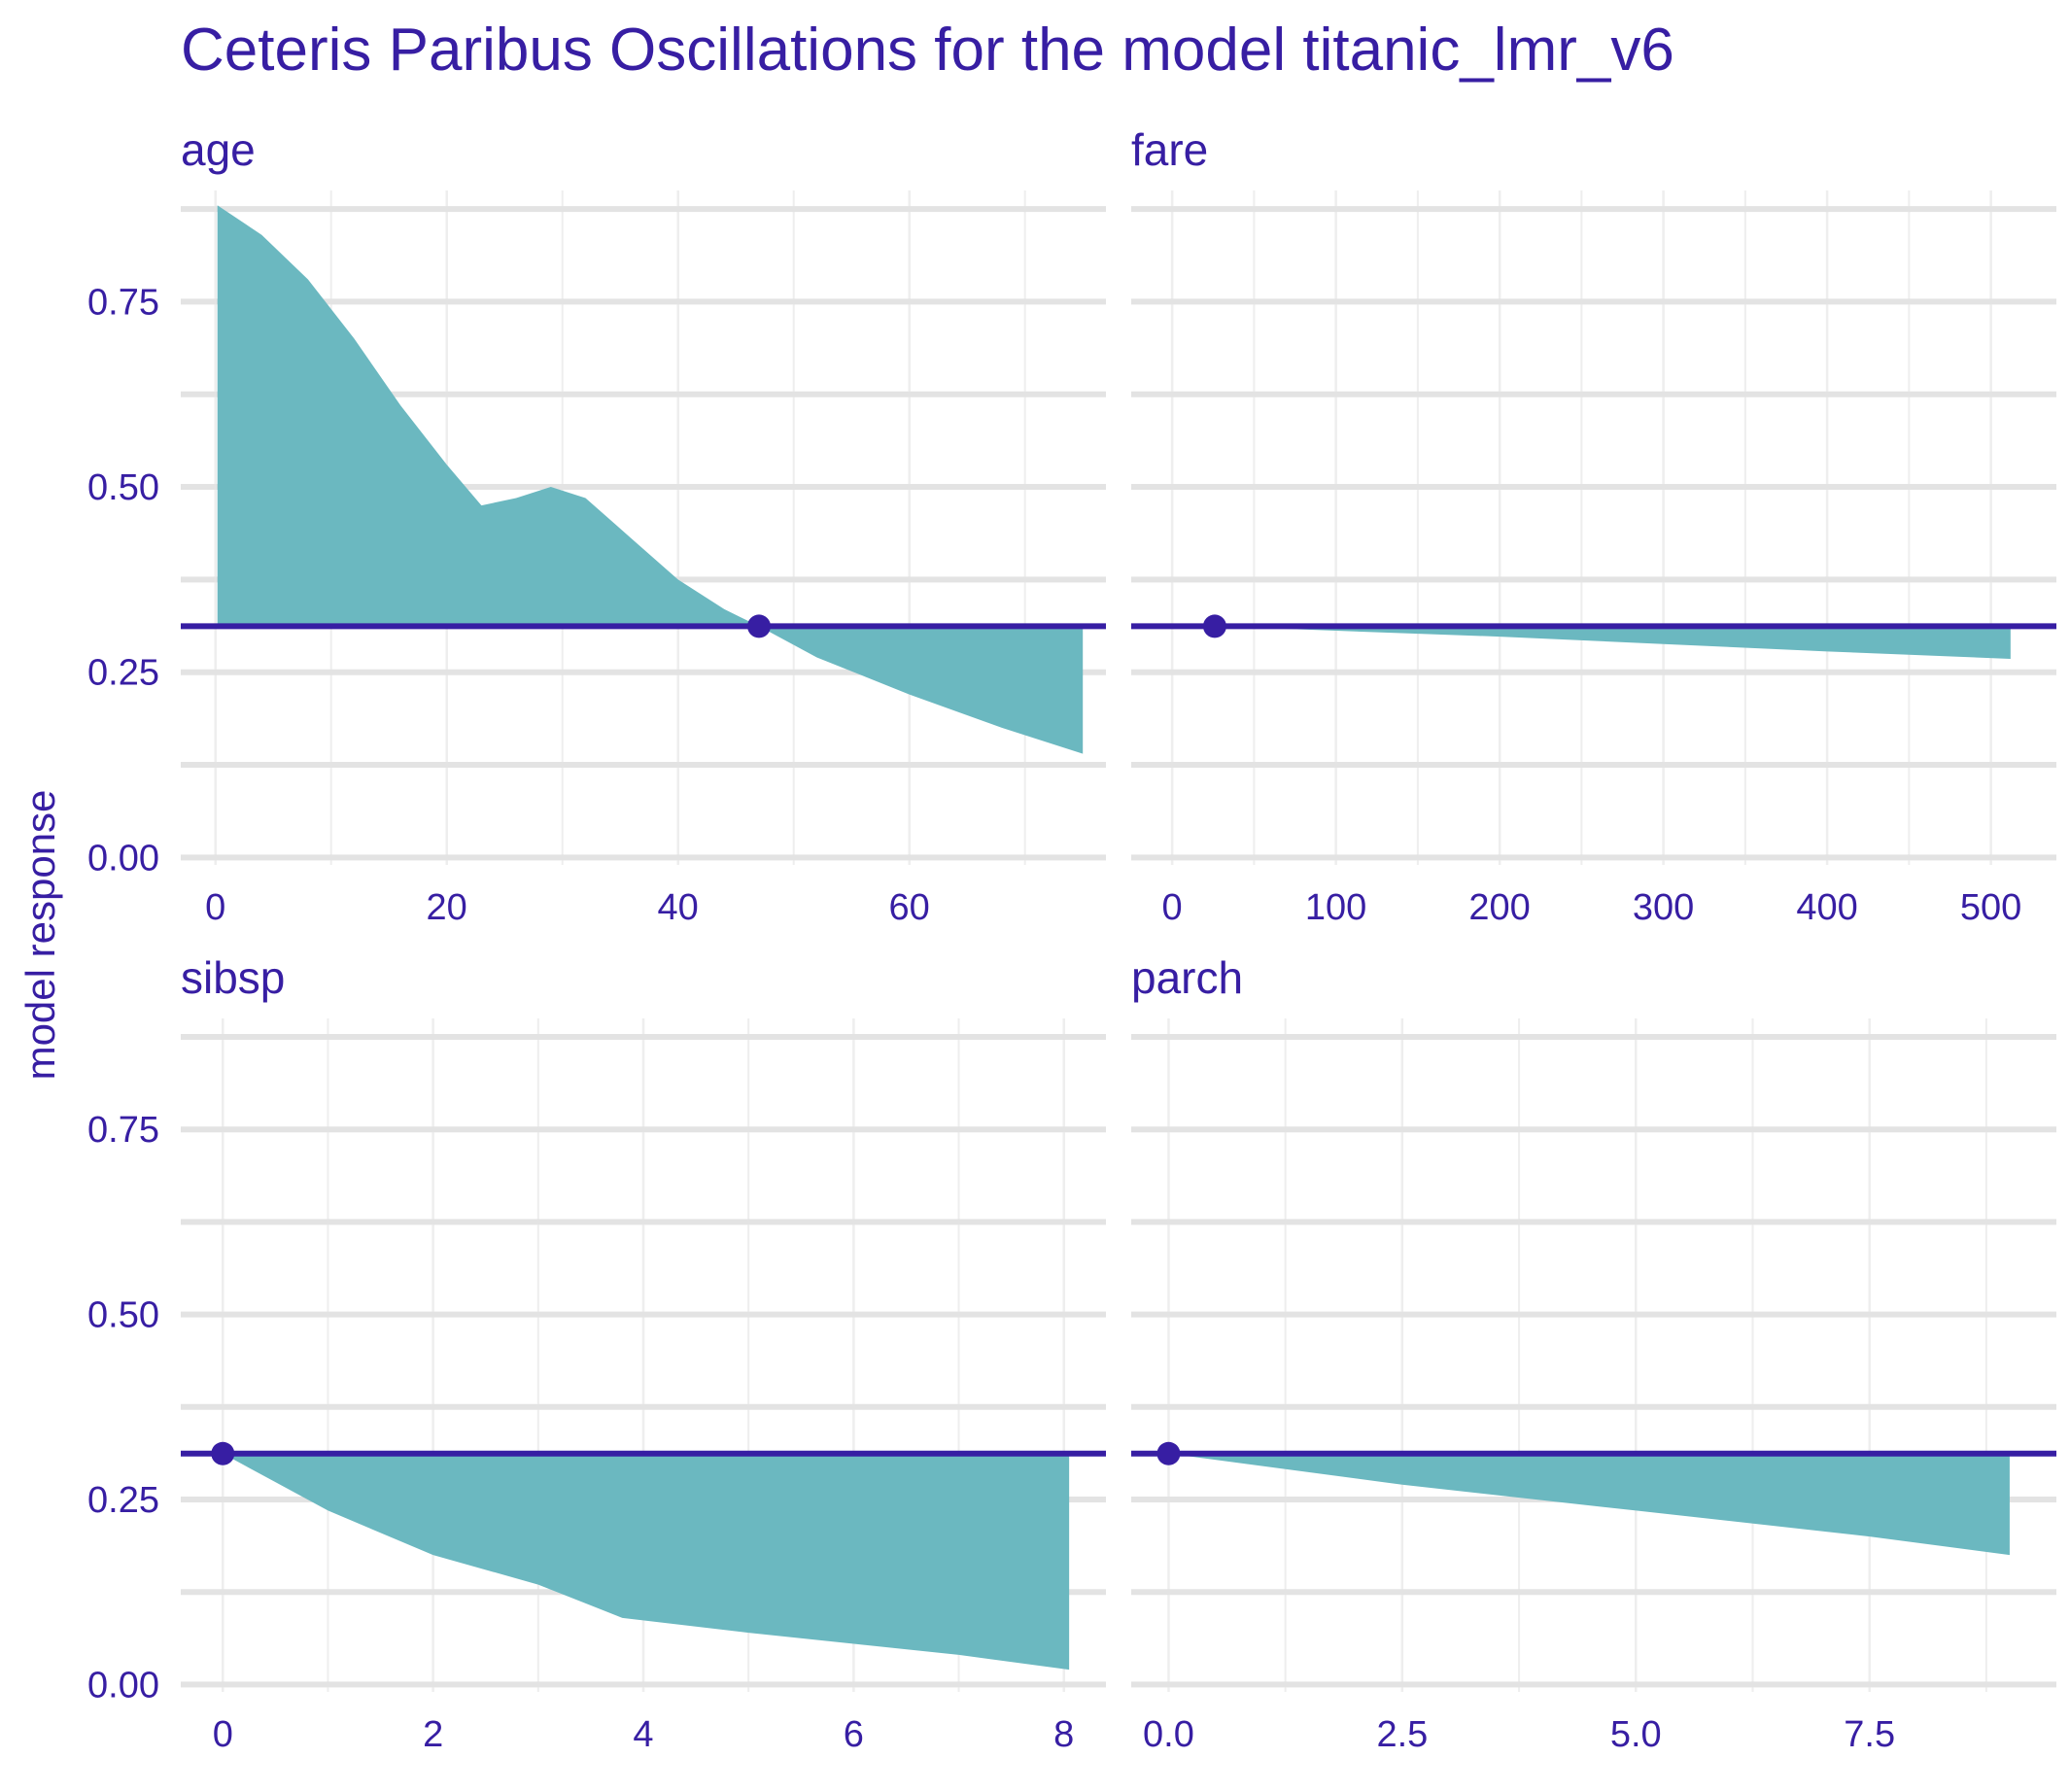 This screenshot has height=1792, width=2070. Describe the element at coordinates (1187, 977) in the screenshot. I see `panel-label-parch: parch` at that location.